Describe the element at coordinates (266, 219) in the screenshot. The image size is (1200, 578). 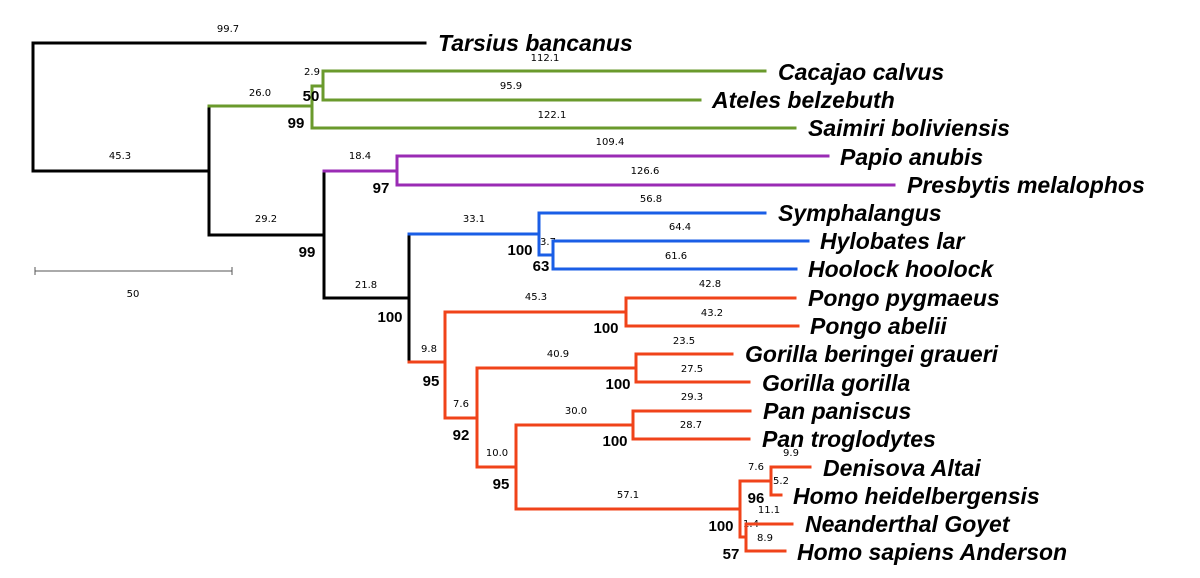
I see `branch-length-label: 29.2` at that location.